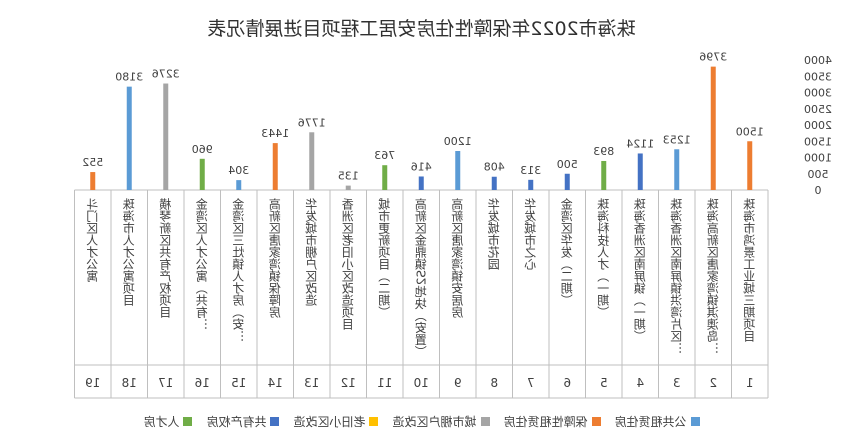 Image resolution: width=843 pixels, height=448 pixels. Describe the element at coordinates (603, 151) in the screenshot. I see `data-label: 893` at that location.